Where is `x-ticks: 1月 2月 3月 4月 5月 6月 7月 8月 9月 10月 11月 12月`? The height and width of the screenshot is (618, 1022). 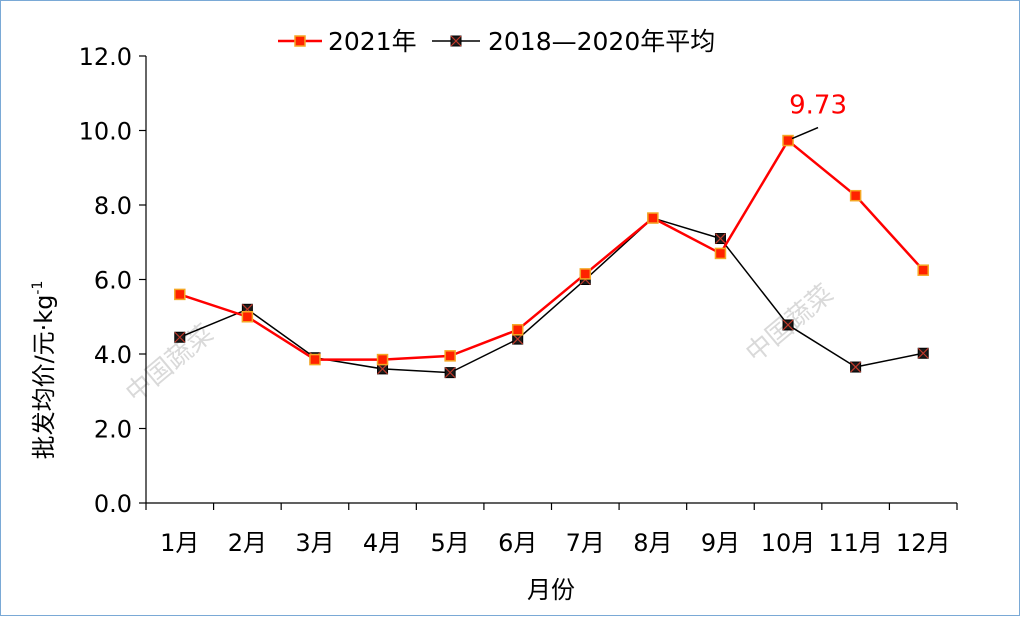 x-ticks: 1月 2月 3月 4月 5月 6月 7月 8月 9月 10月 11月 12月 is located at coordinates (551, 530).